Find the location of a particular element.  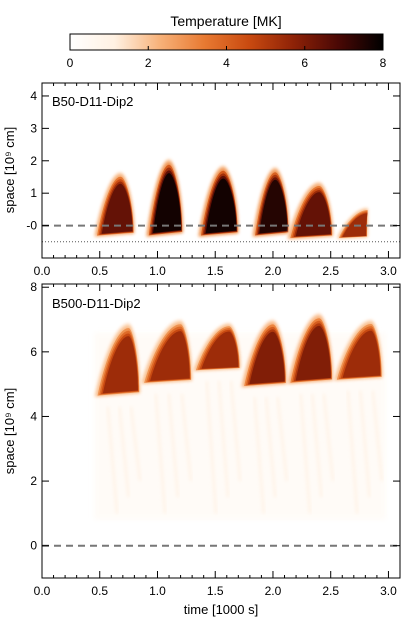

colorbar-tick-label: 8 is located at coordinates (383, 63).